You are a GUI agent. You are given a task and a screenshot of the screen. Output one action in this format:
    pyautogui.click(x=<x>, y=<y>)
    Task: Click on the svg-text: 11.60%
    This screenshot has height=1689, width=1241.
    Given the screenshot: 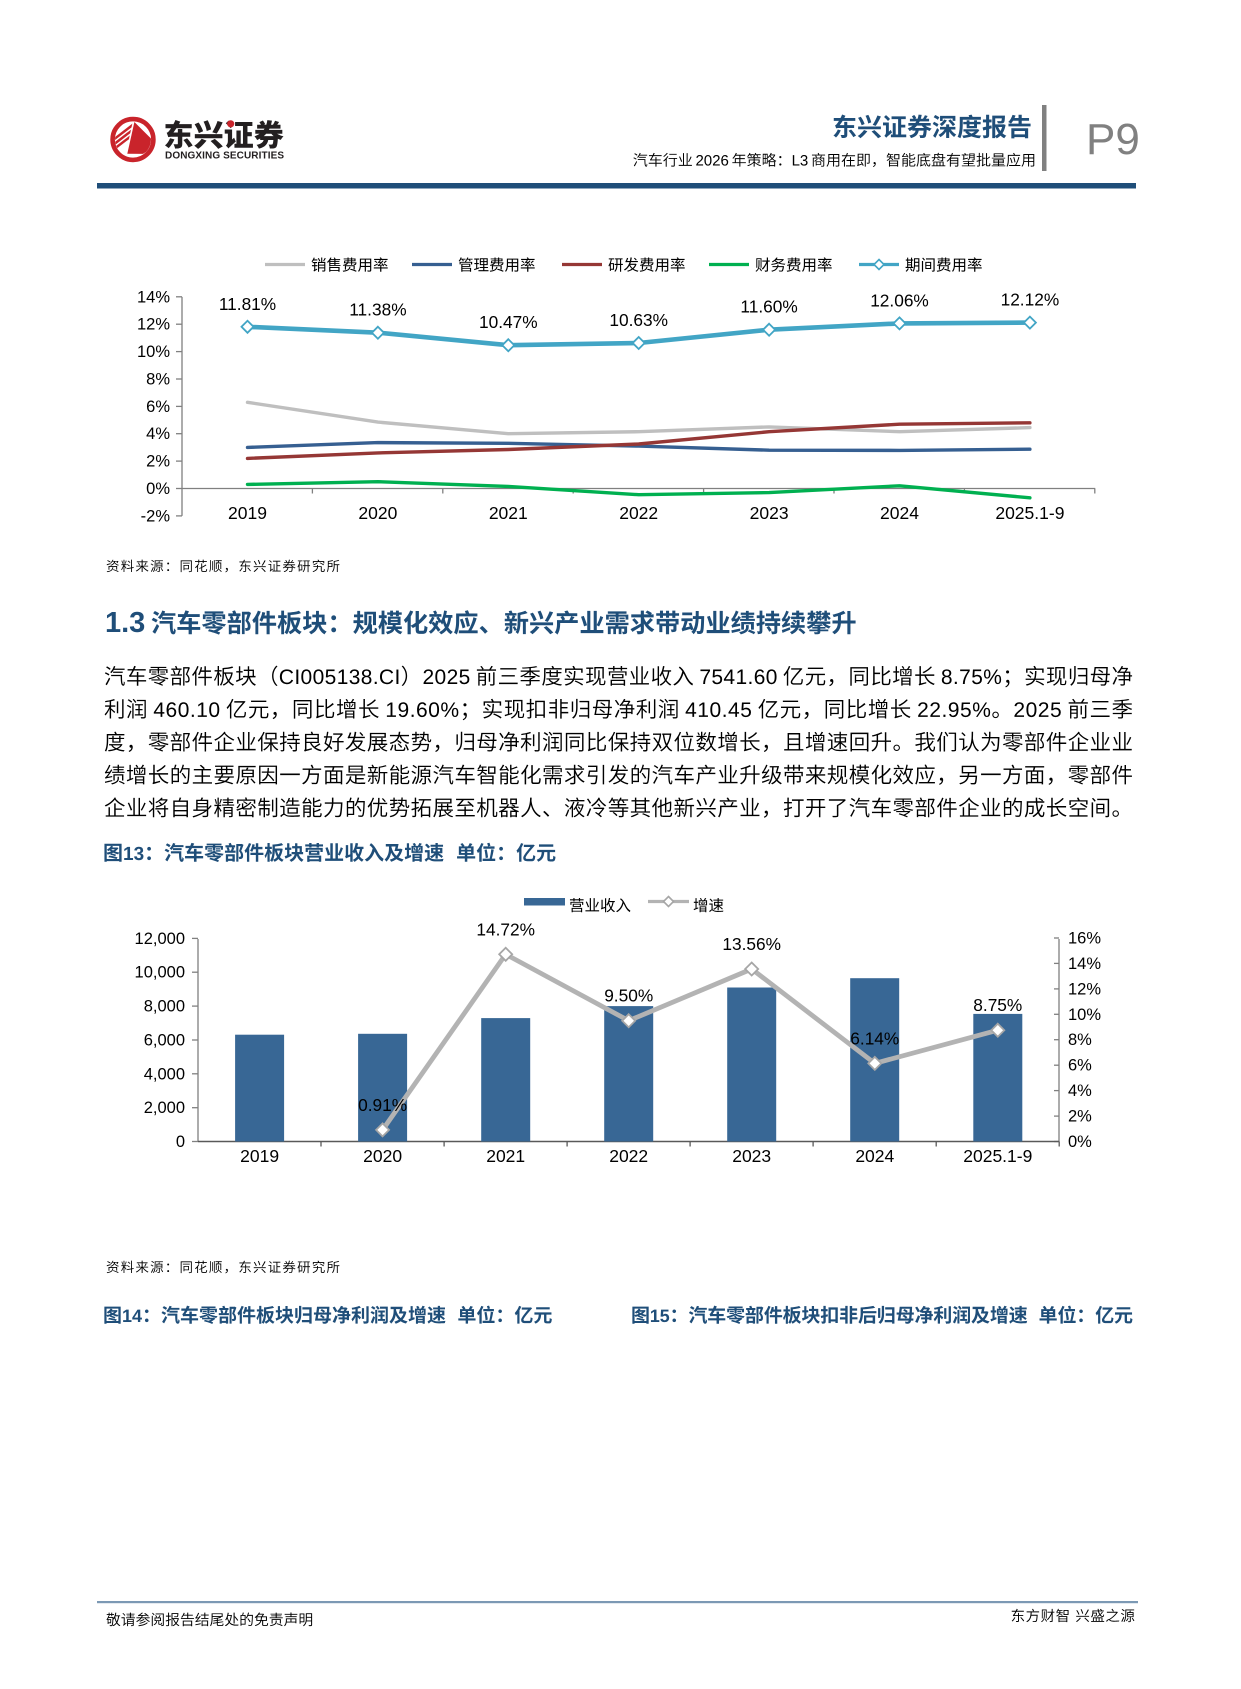 What is the action you would take?
    pyautogui.click(x=768, y=307)
    